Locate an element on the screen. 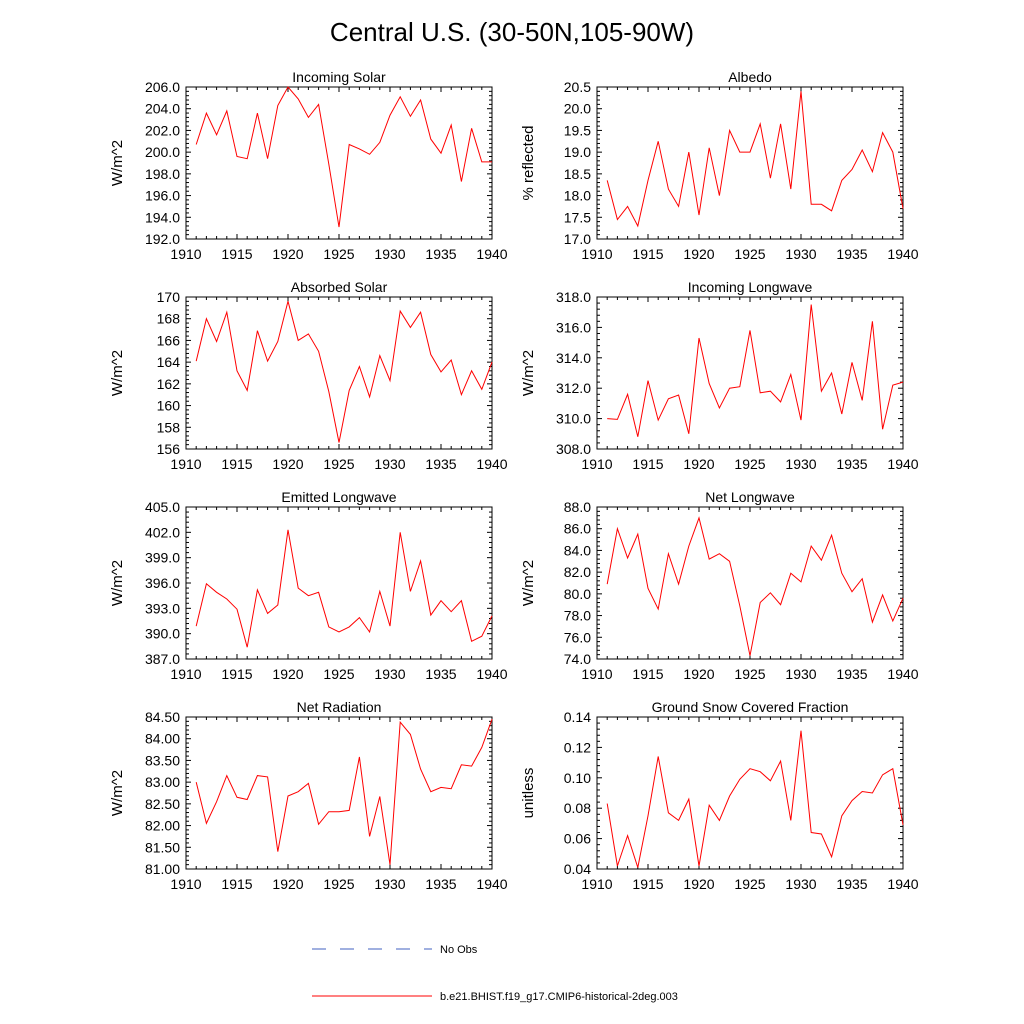 This screenshot has height=1024, width=1024. albedo-title: Albedo is located at coordinates (750, 77).